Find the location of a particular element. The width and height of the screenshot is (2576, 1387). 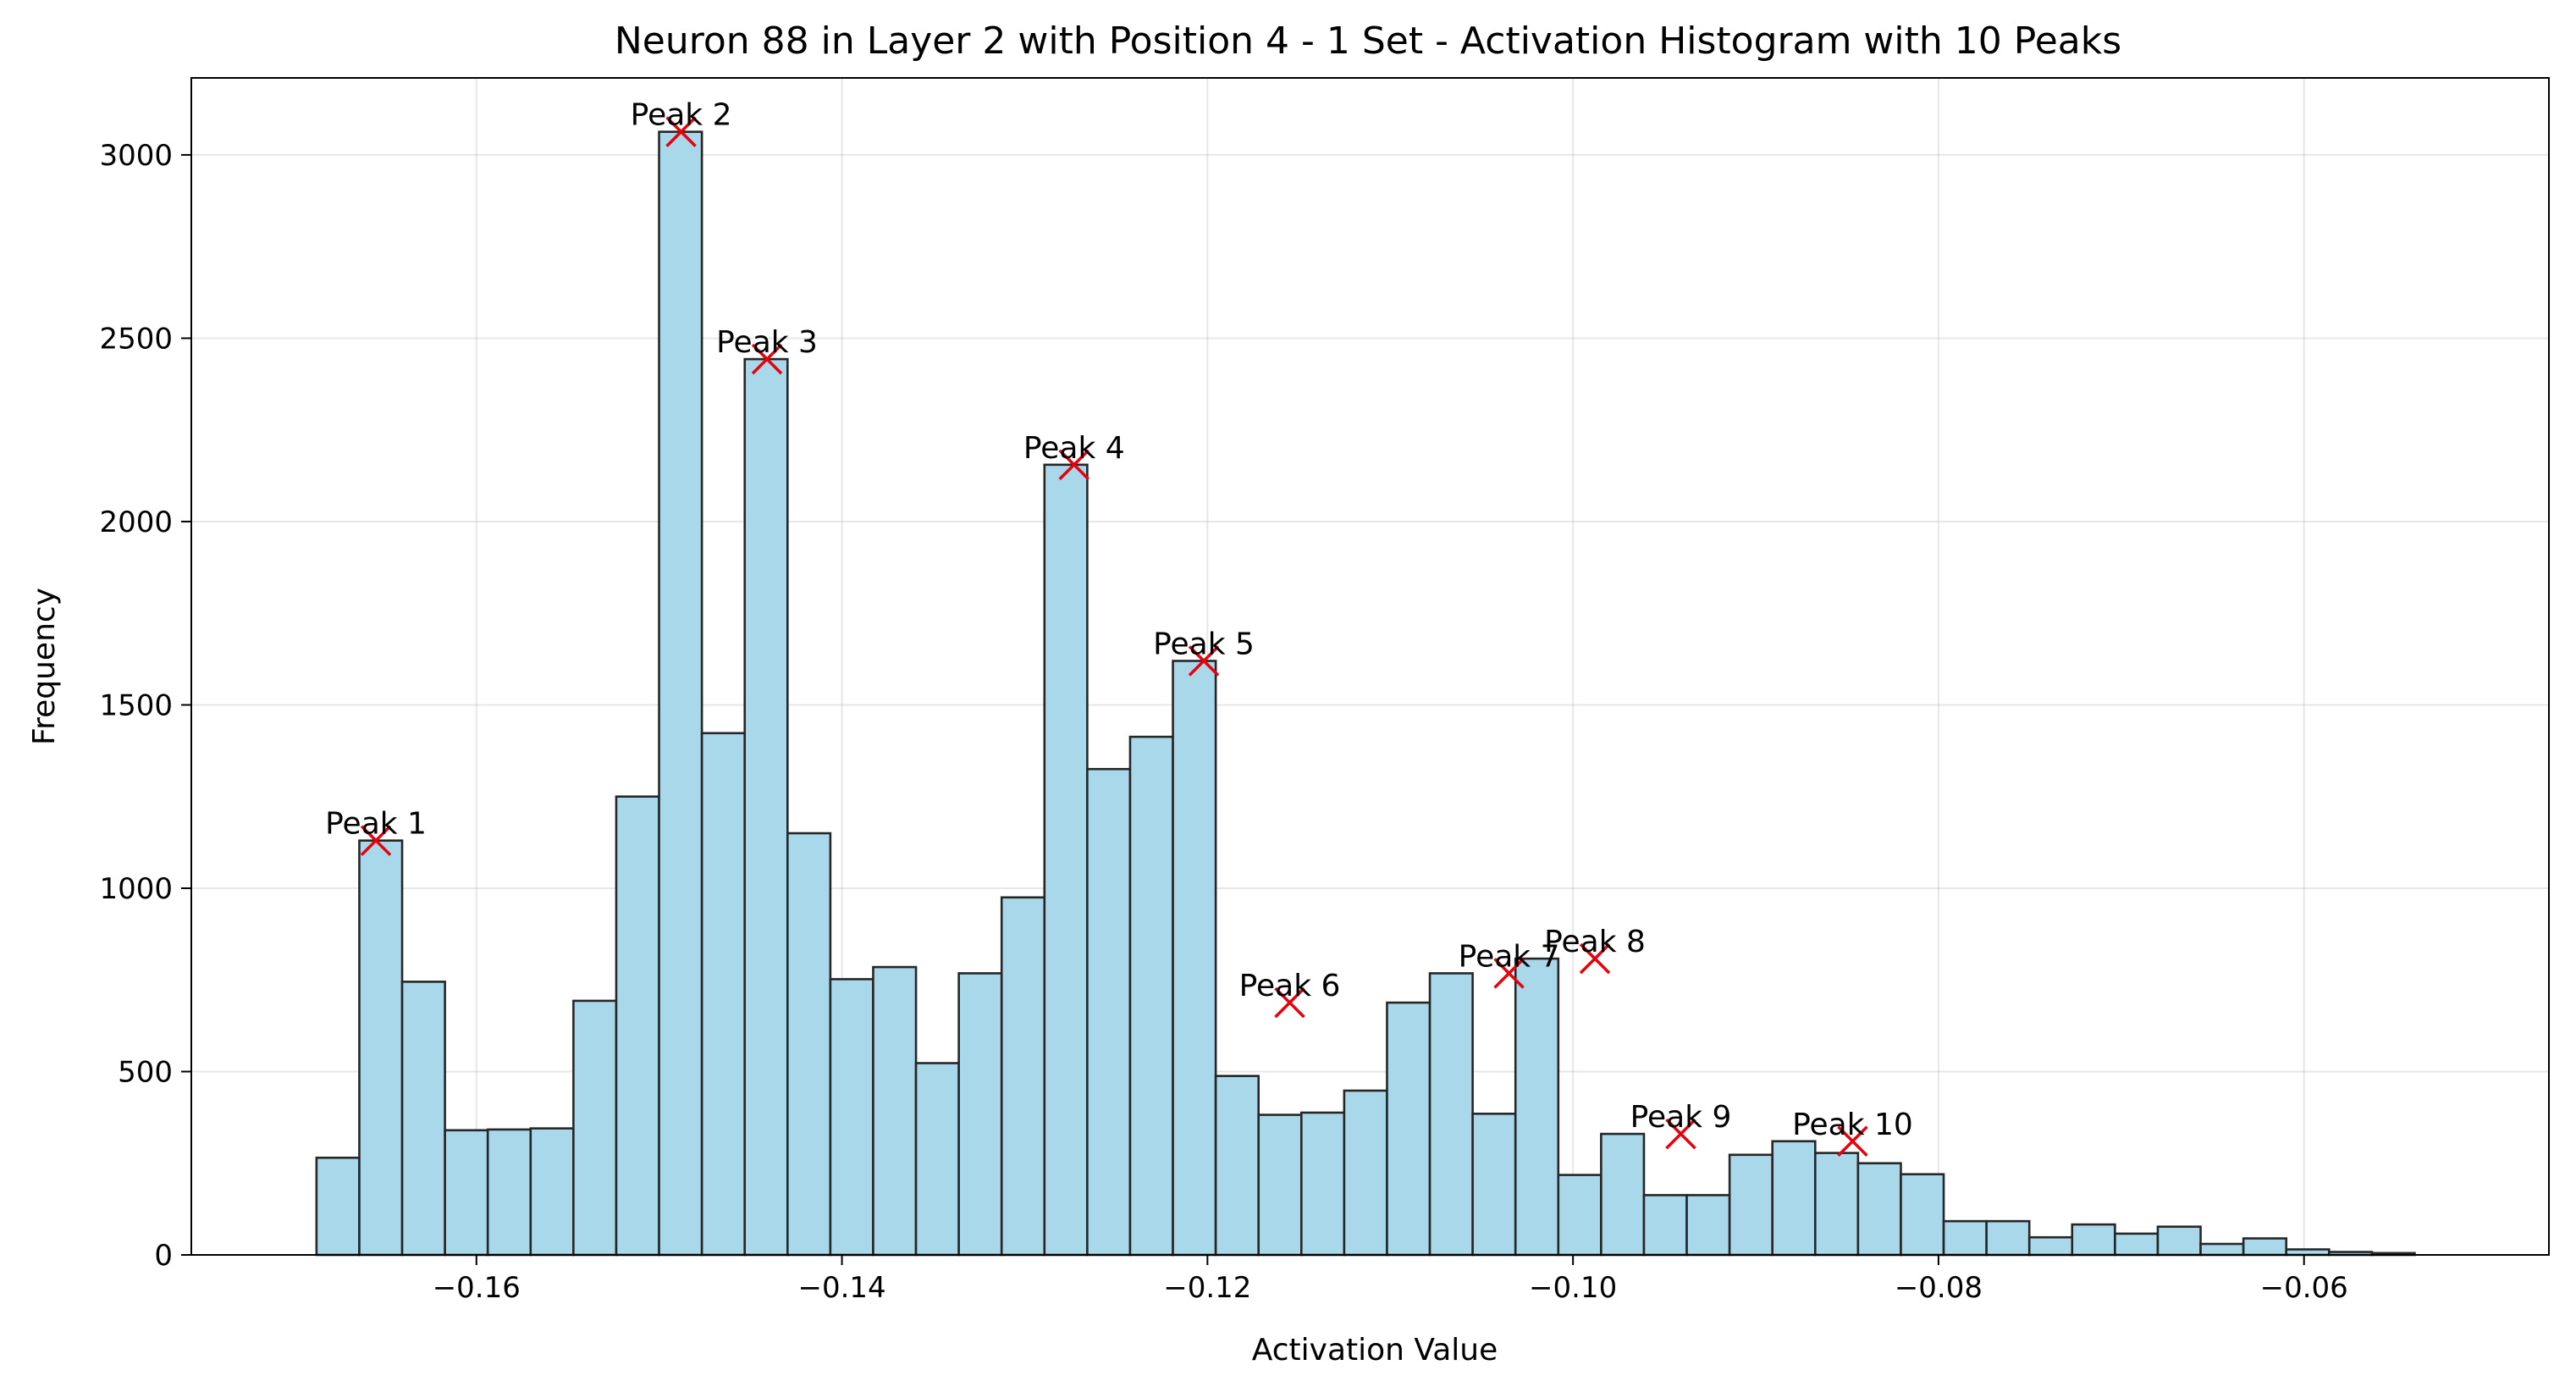

y-tick-label: 2500 is located at coordinates (136, 339).